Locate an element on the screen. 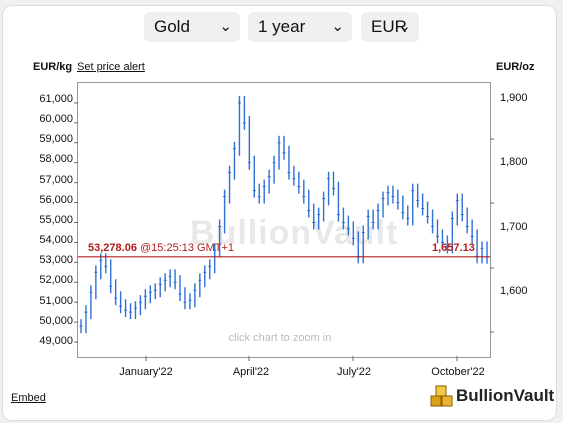 Image resolution: width=563 pixels, height=423 pixels. metal-select-value: Gold is located at coordinates (172, 26).